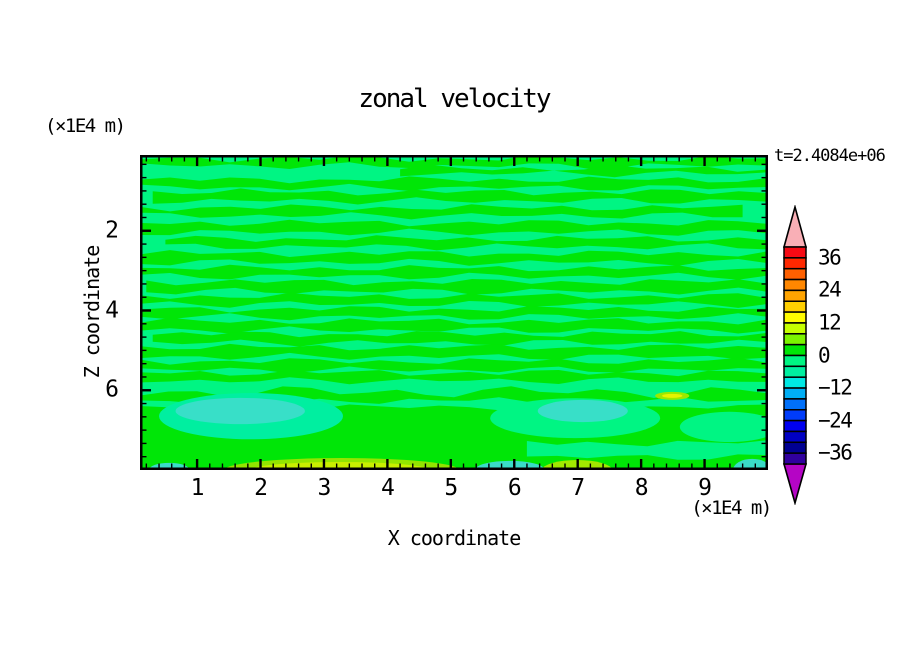  What do you see at coordinates (835, 387) in the screenshot?
I see `colorbar-tick-label: −12` at bounding box center [835, 387].